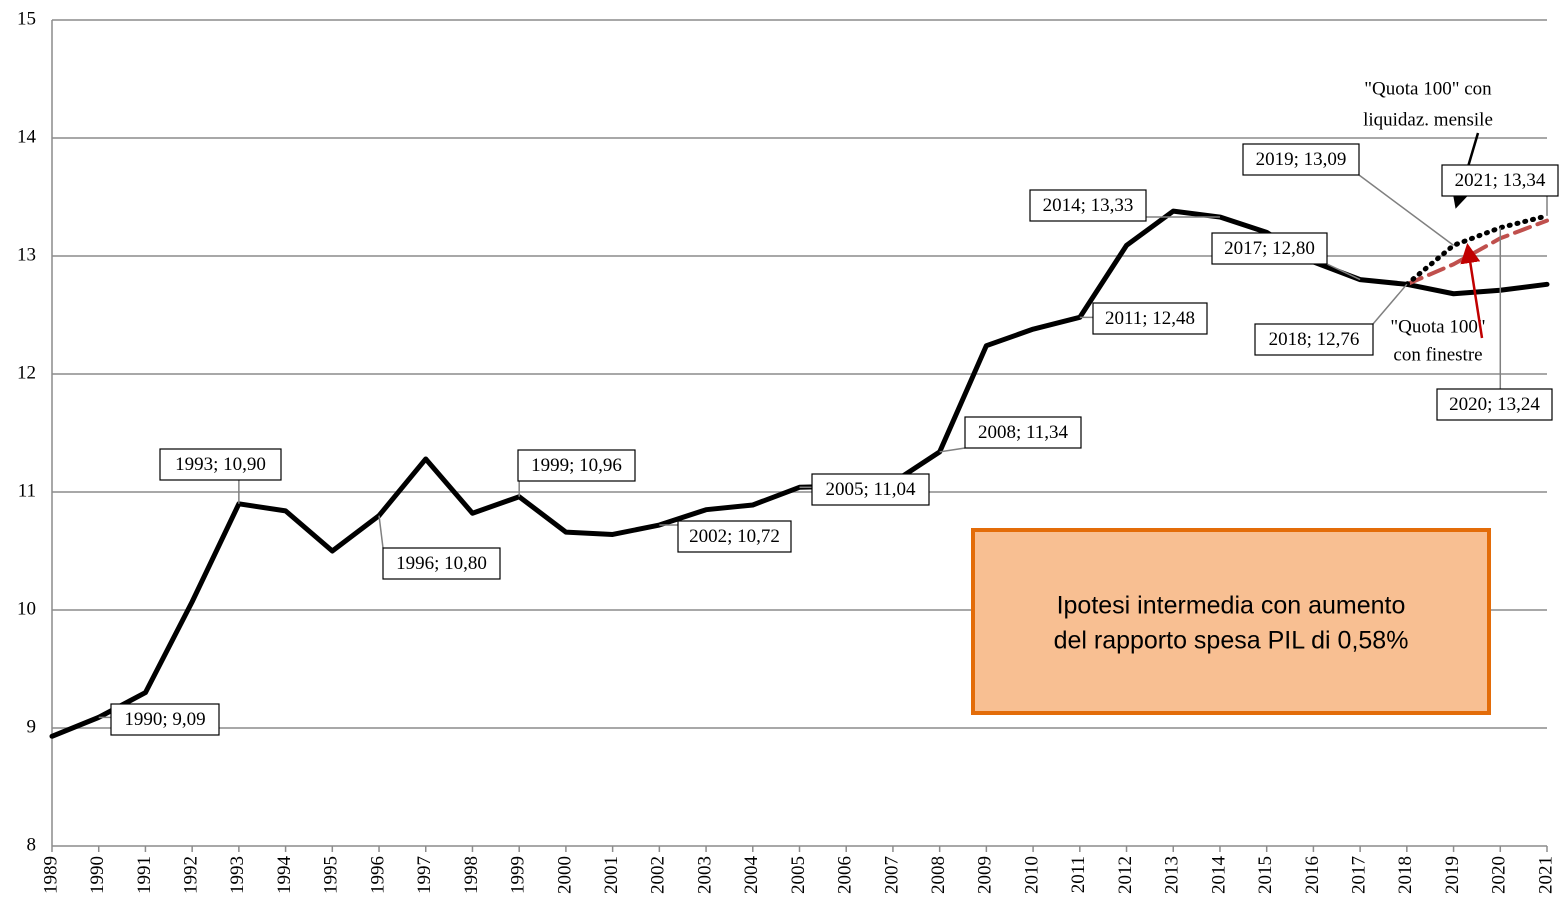  What do you see at coordinates (377, 875) in the screenshot?
I see `x-tick-label: 1996` at bounding box center [377, 875].